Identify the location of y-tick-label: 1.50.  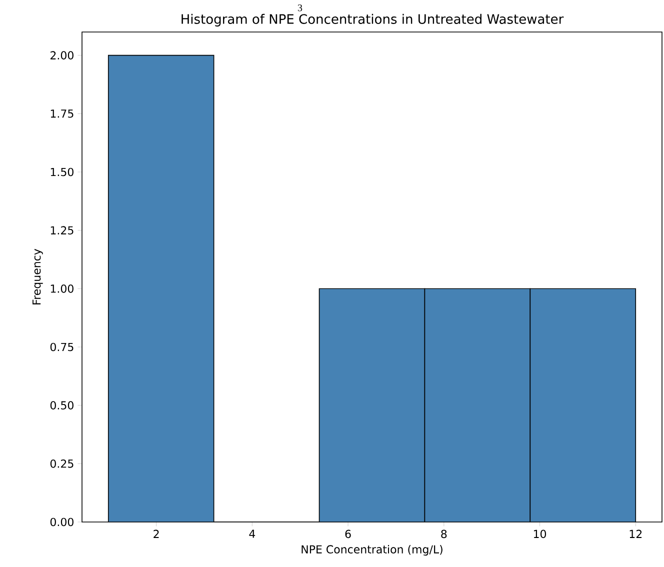
(62, 172).